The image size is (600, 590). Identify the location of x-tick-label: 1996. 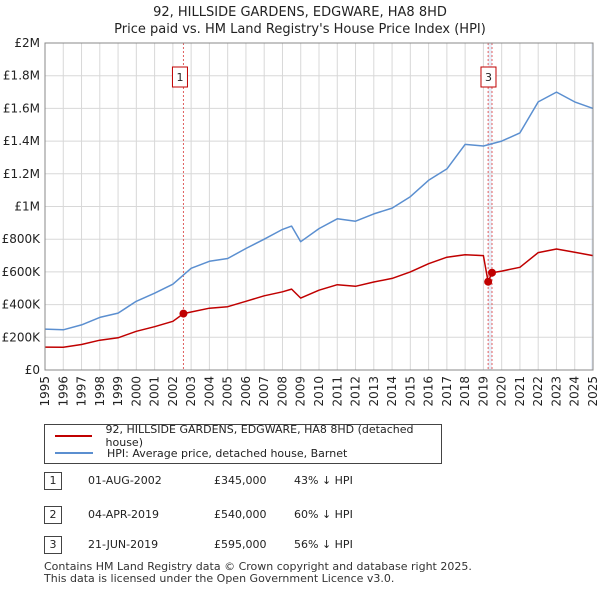
(63, 391).